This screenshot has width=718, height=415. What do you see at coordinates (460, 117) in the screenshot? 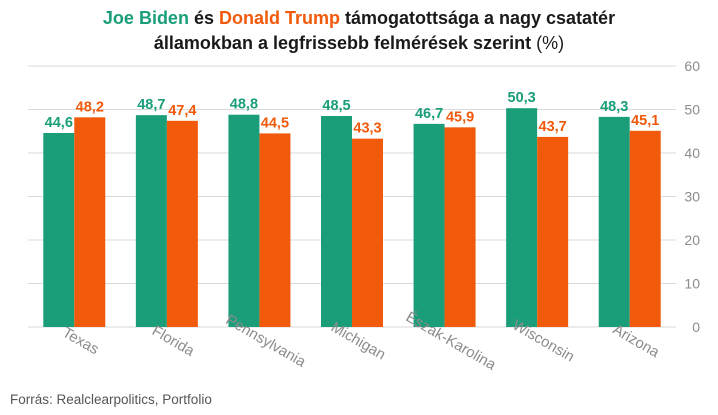
I see `value-label-trump: 45,9` at bounding box center [460, 117].